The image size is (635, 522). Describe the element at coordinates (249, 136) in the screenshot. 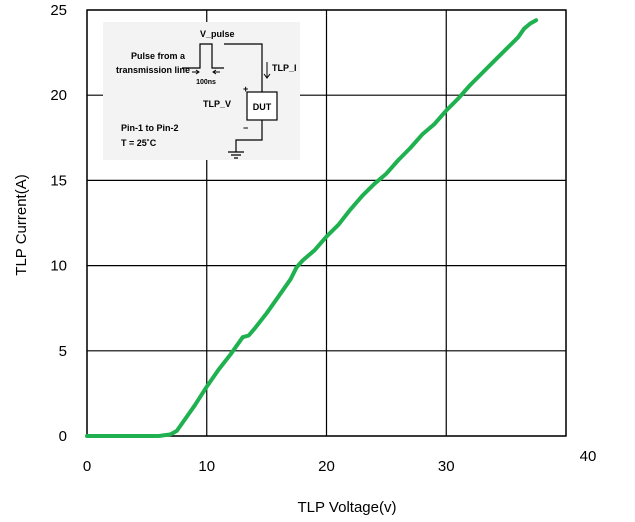

I see `ground-wire` at that location.